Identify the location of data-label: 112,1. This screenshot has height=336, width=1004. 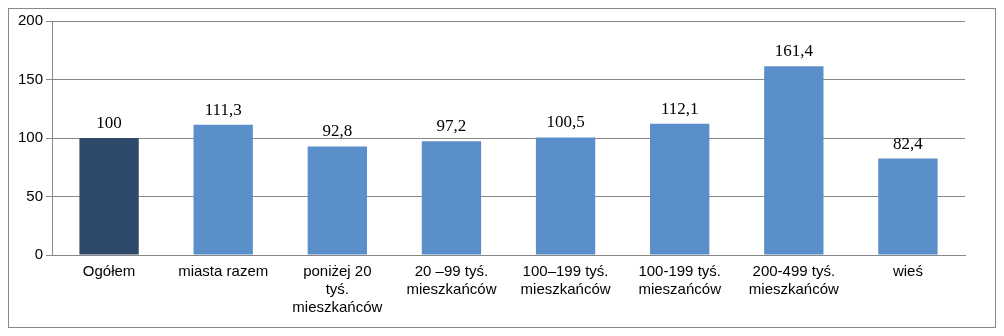
(679, 108).